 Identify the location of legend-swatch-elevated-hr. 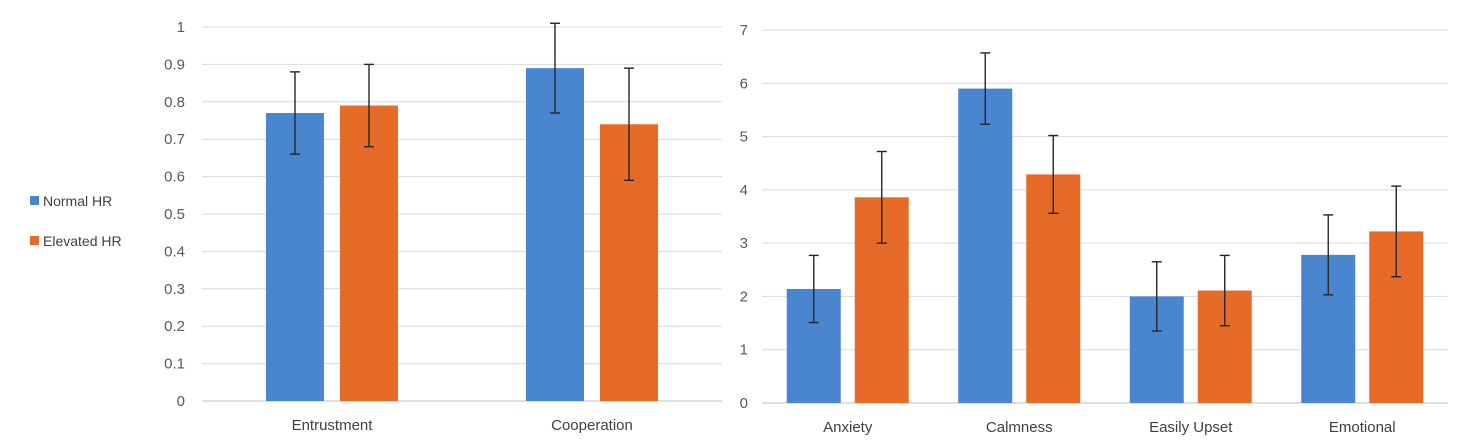
(34, 240).